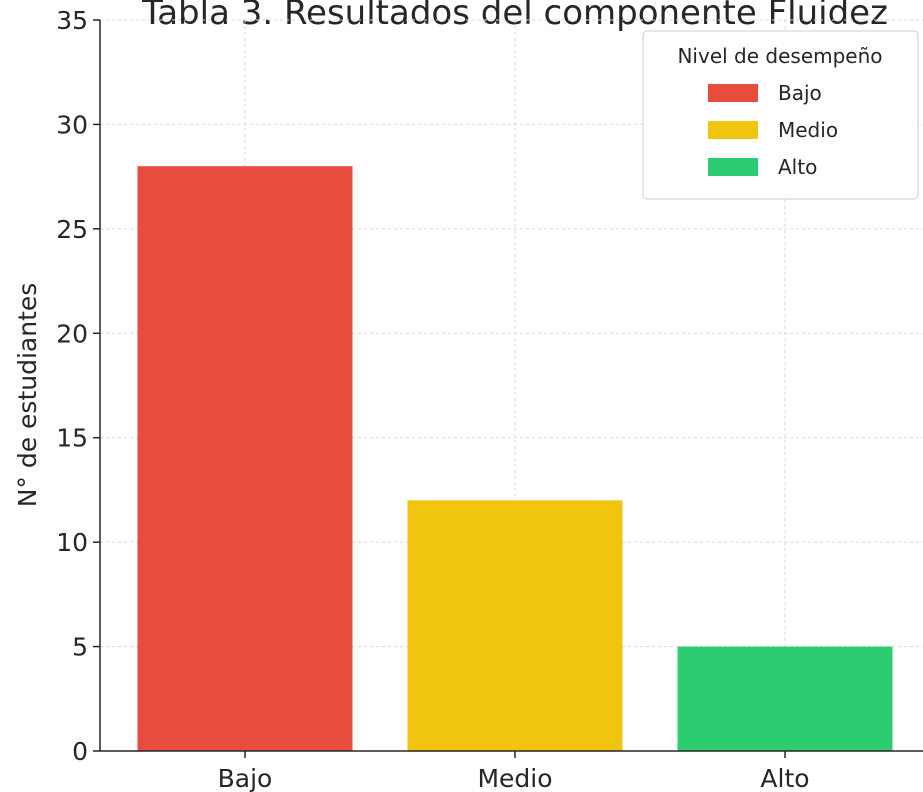  What do you see at coordinates (733, 130) in the screenshot?
I see `legend-swatch-medio` at bounding box center [733, 130].